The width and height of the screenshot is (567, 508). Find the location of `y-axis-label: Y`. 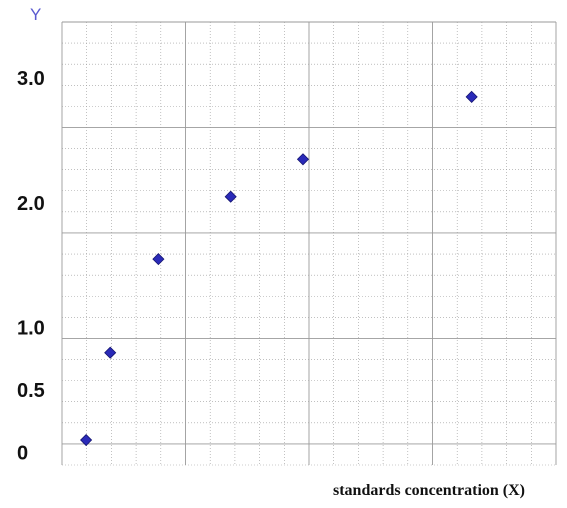

y-axis-label: Y is located at coordinates (35, 14).